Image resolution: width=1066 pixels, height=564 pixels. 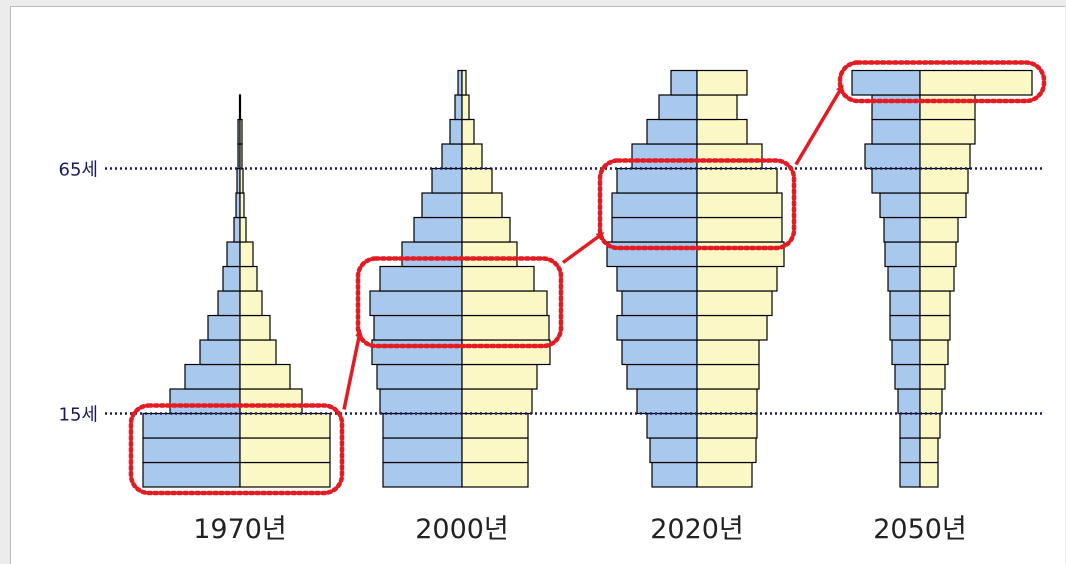 What do you see at coordinates (248, 278) in the screenshot?
I see `bar-female-1970년-40-44` at bounding box center [248, 278].